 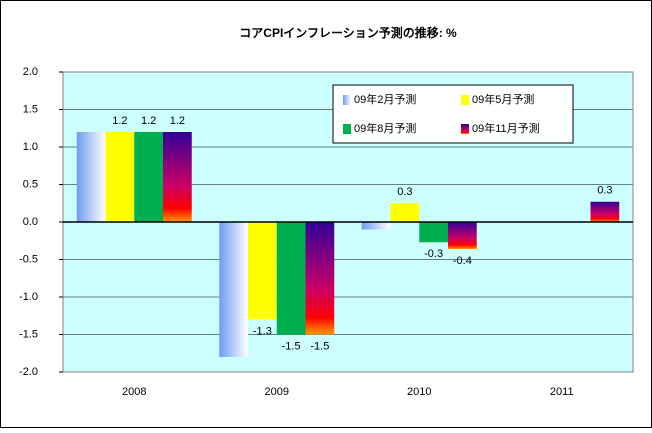 What do you see at coordinates (30, 184) in the screenshot?
I see `y-tick-label: 0.5` at bounding box center [30, 184].